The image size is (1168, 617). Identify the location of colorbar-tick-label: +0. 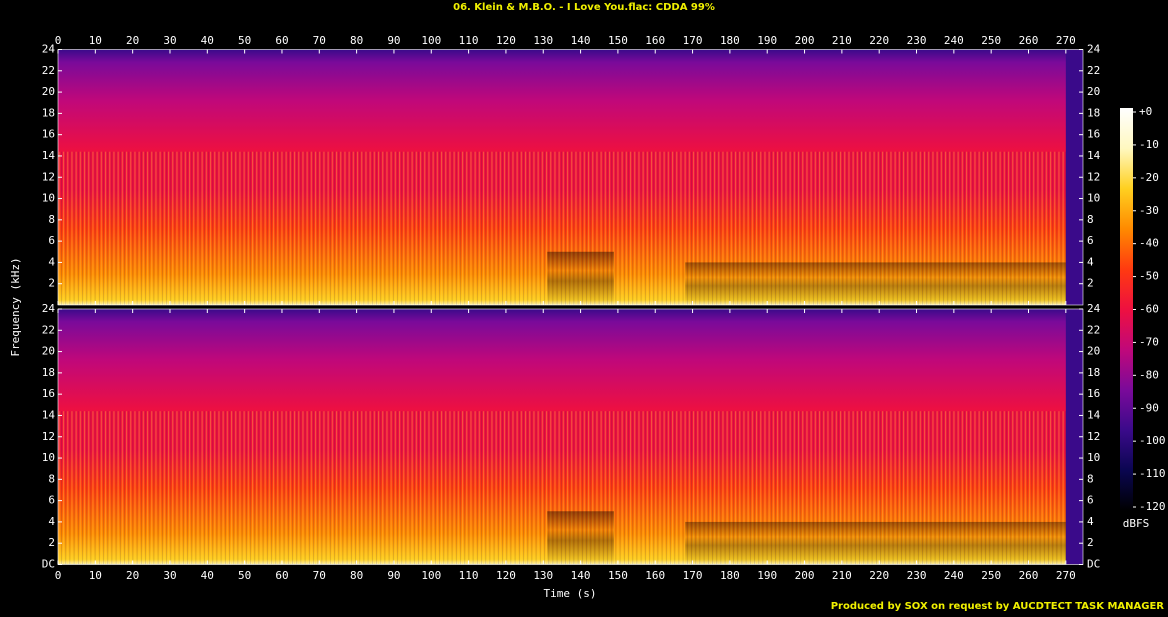
(1145, 111).